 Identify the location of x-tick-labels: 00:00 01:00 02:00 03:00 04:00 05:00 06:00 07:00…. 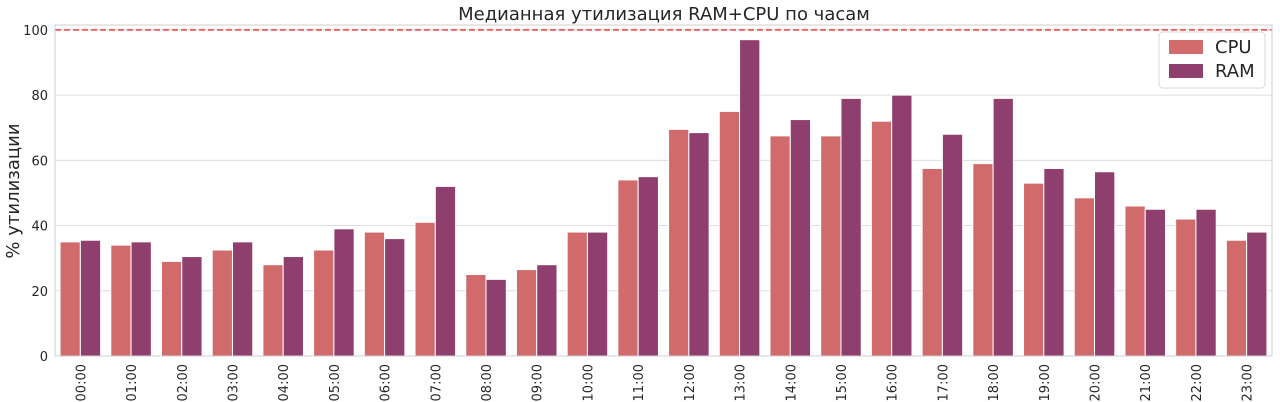
(664, 382).